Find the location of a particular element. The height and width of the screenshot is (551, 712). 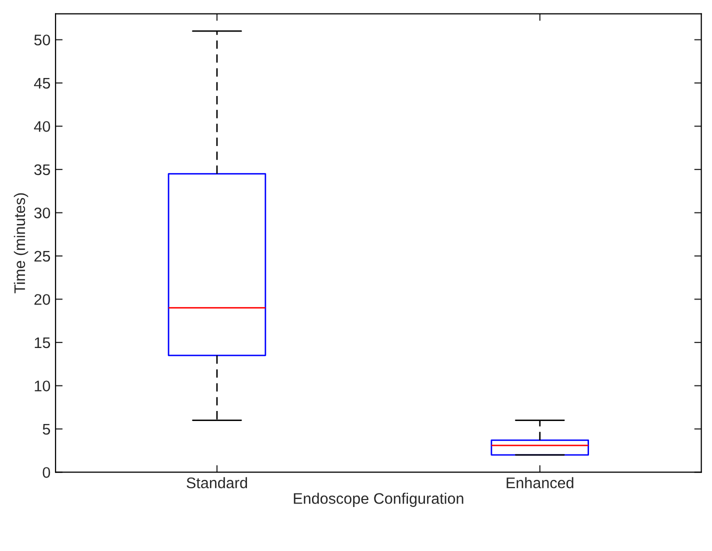

x-tick-label: Standard is located at coordinates (217, 482).